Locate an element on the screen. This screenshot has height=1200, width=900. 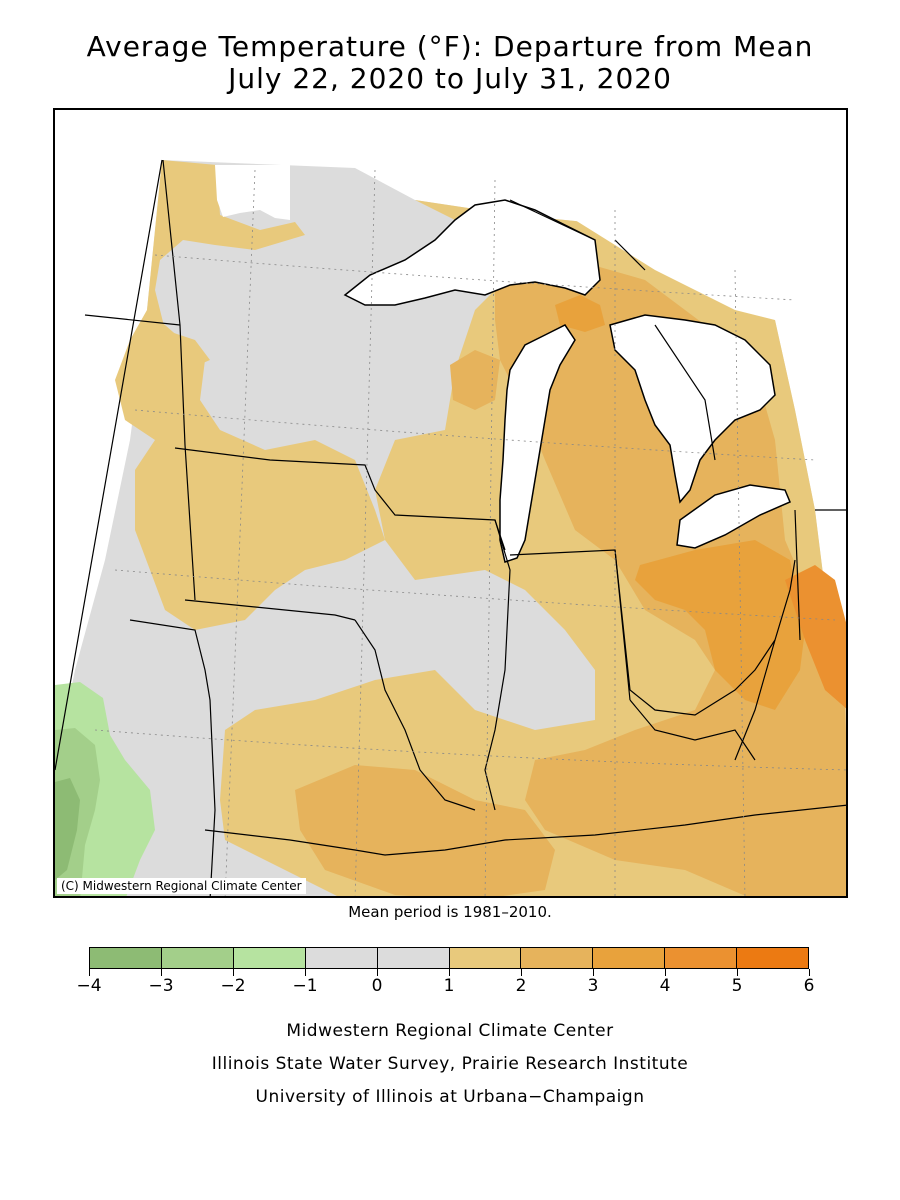
canada-north is located at coordinates (600, 215).